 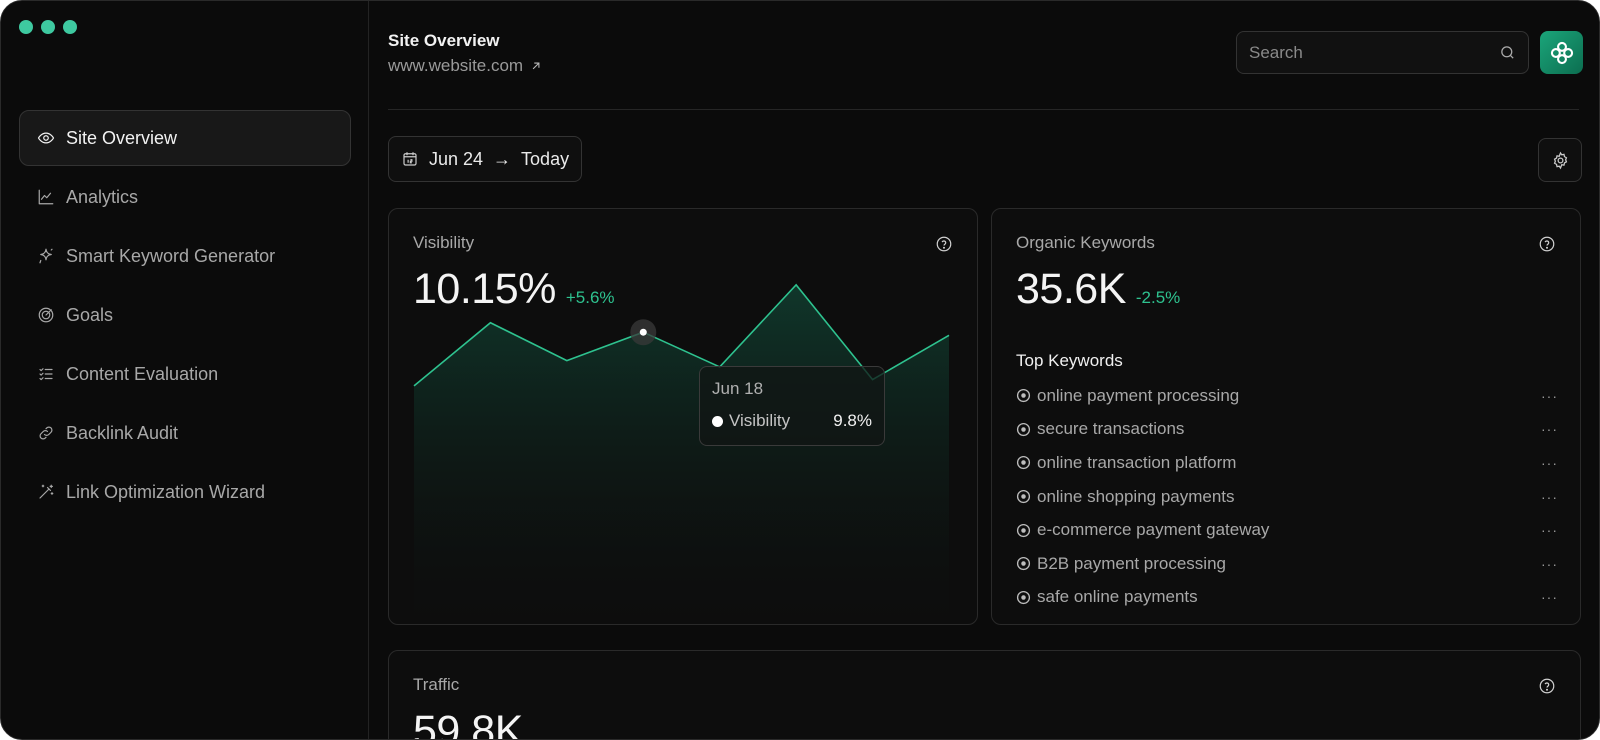 I want to click on date-range-button: Jun 24 → Today, so click(x=485, y=159).